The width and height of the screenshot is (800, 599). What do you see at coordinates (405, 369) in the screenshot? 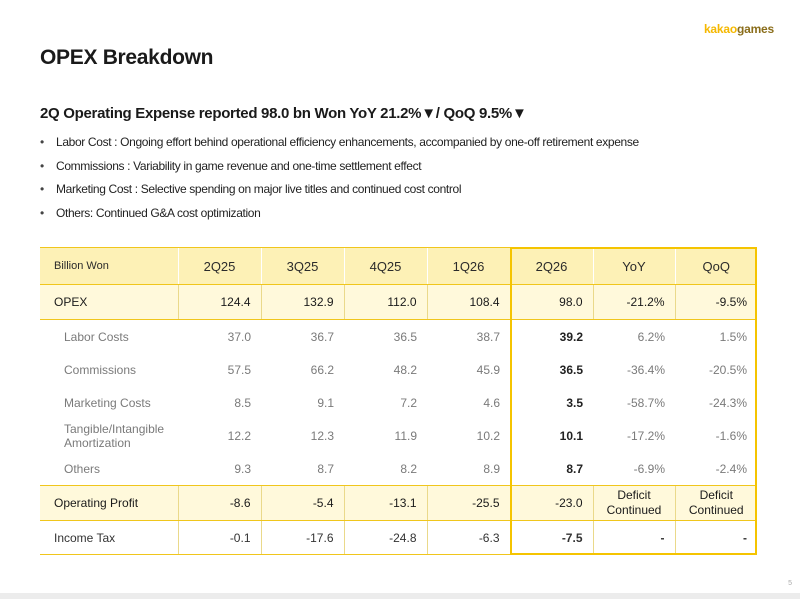
I see `table-cell: 48.2` at bounding box center [405, 369].